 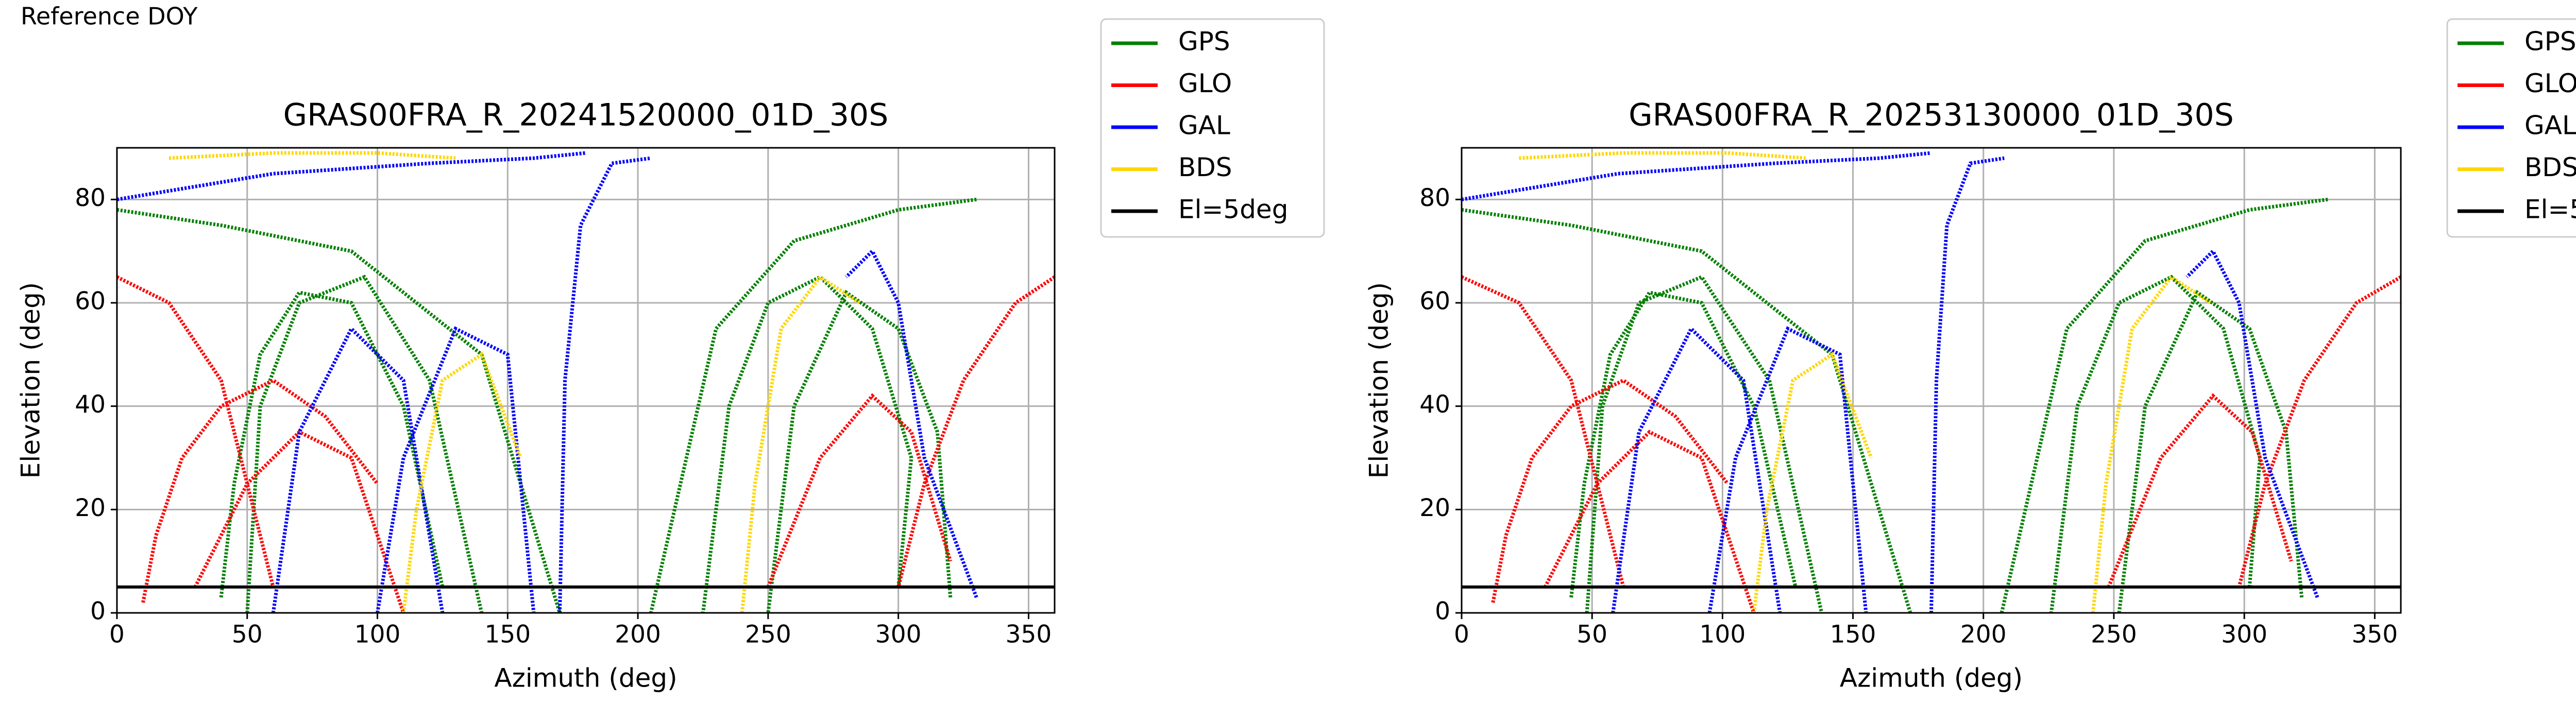 I want to click on chart-title: GRAS00FRA_R_20253130000_01D_30S, so click(x=1931, y=115).